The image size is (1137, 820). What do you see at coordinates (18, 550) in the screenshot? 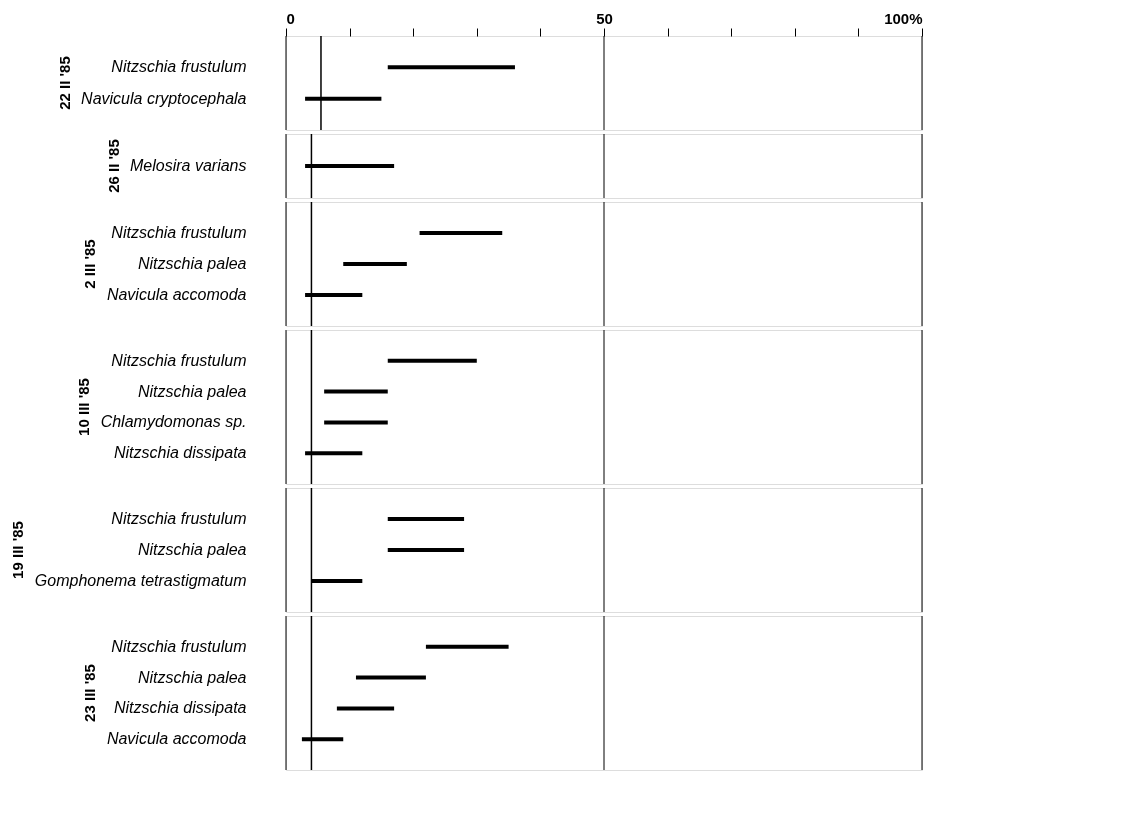
I see `text: 19 III '85` at bounding box center [18, 550].